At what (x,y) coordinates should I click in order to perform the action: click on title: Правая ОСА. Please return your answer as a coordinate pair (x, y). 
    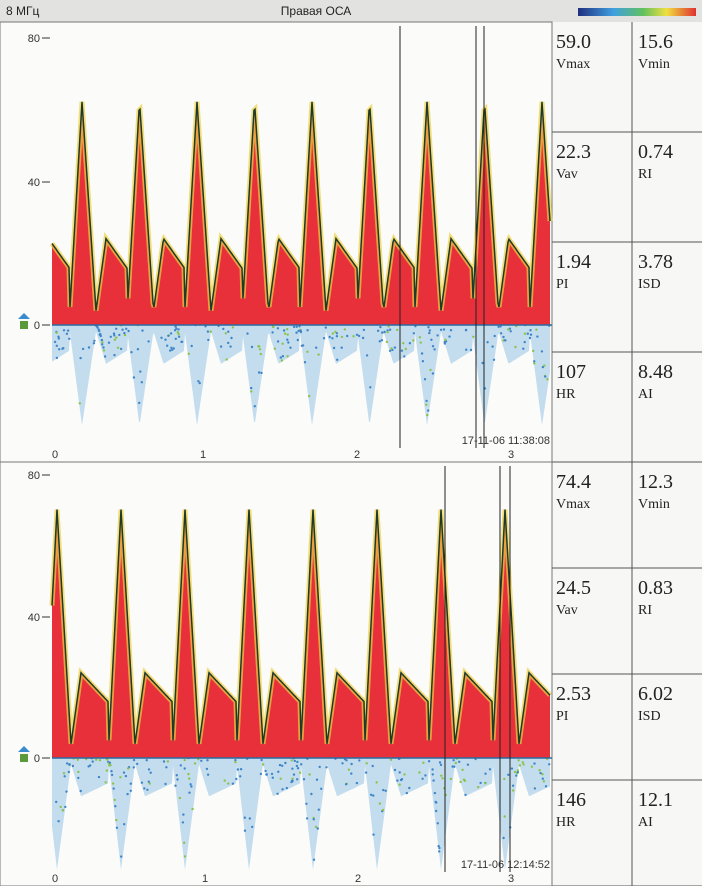
    Looking at the image, I should click on (316, 11).